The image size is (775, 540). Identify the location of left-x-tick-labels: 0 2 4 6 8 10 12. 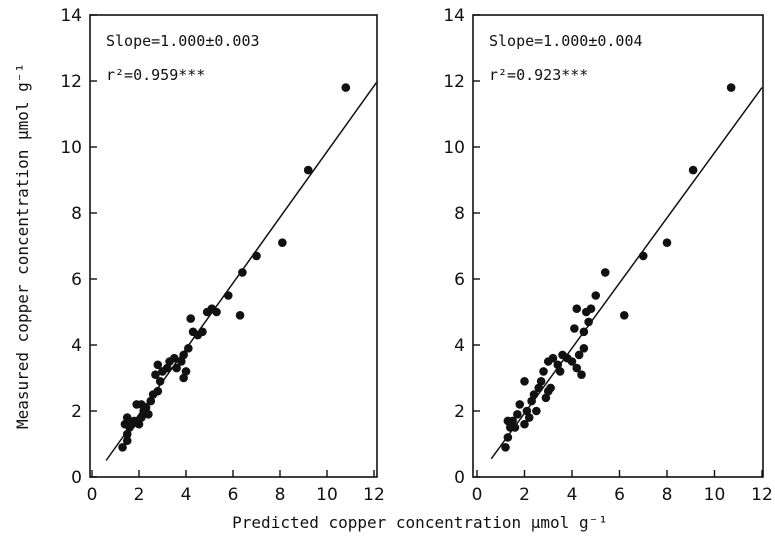
(236, 495).